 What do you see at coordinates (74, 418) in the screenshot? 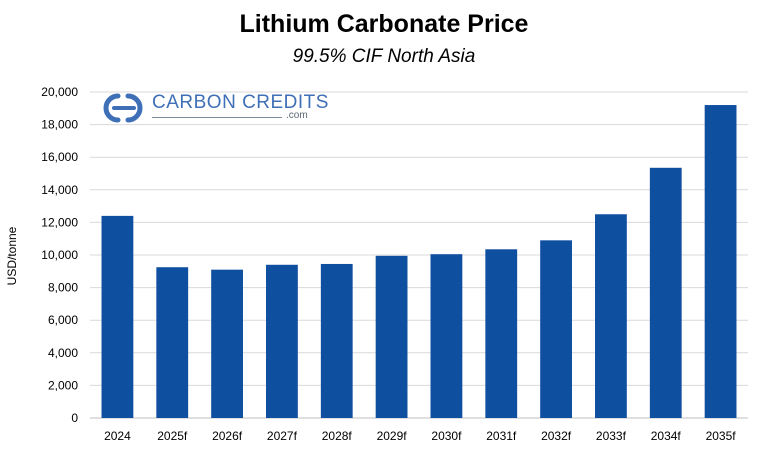
I see `y-tick-label: 0` at bounding box center [74, 418].